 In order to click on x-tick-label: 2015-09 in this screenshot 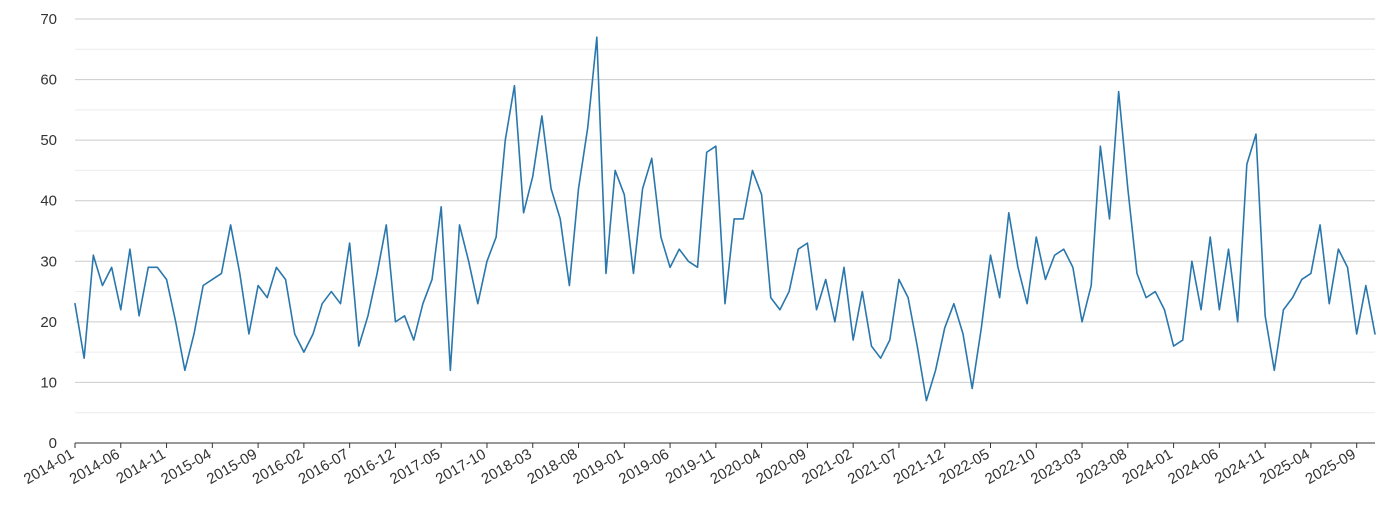, I will do `click(232, 467)`.